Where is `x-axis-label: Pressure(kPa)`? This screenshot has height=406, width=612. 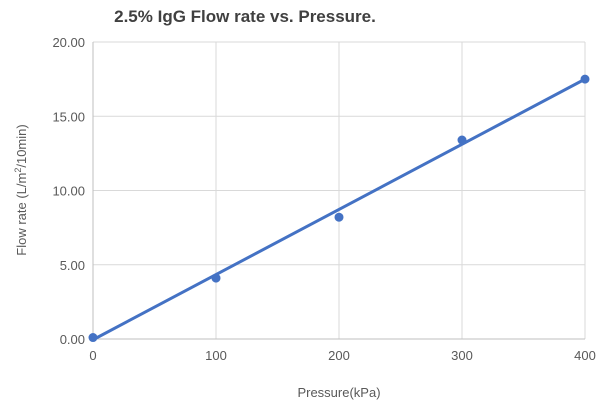 x-axis-label: Pressure(kPa) is located at coordinates (338, 392).